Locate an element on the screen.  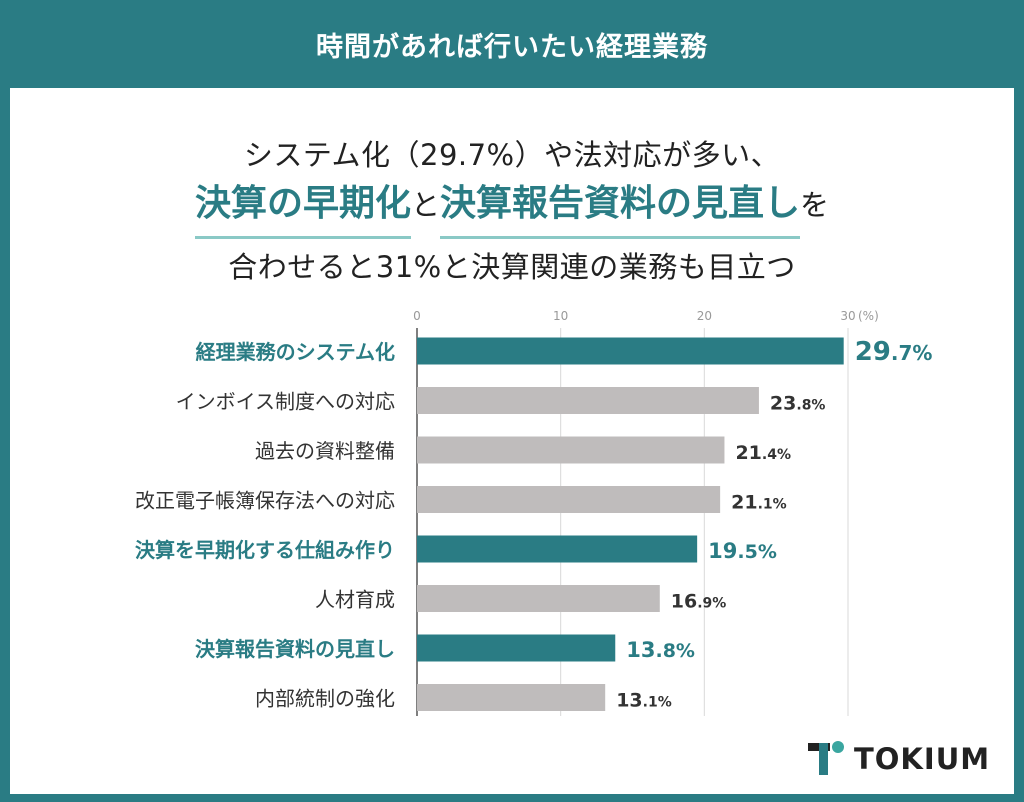
subtitle-line-3: 合わせると31%と決算関連の業務も目立つ is located at coordinates (512, 267).